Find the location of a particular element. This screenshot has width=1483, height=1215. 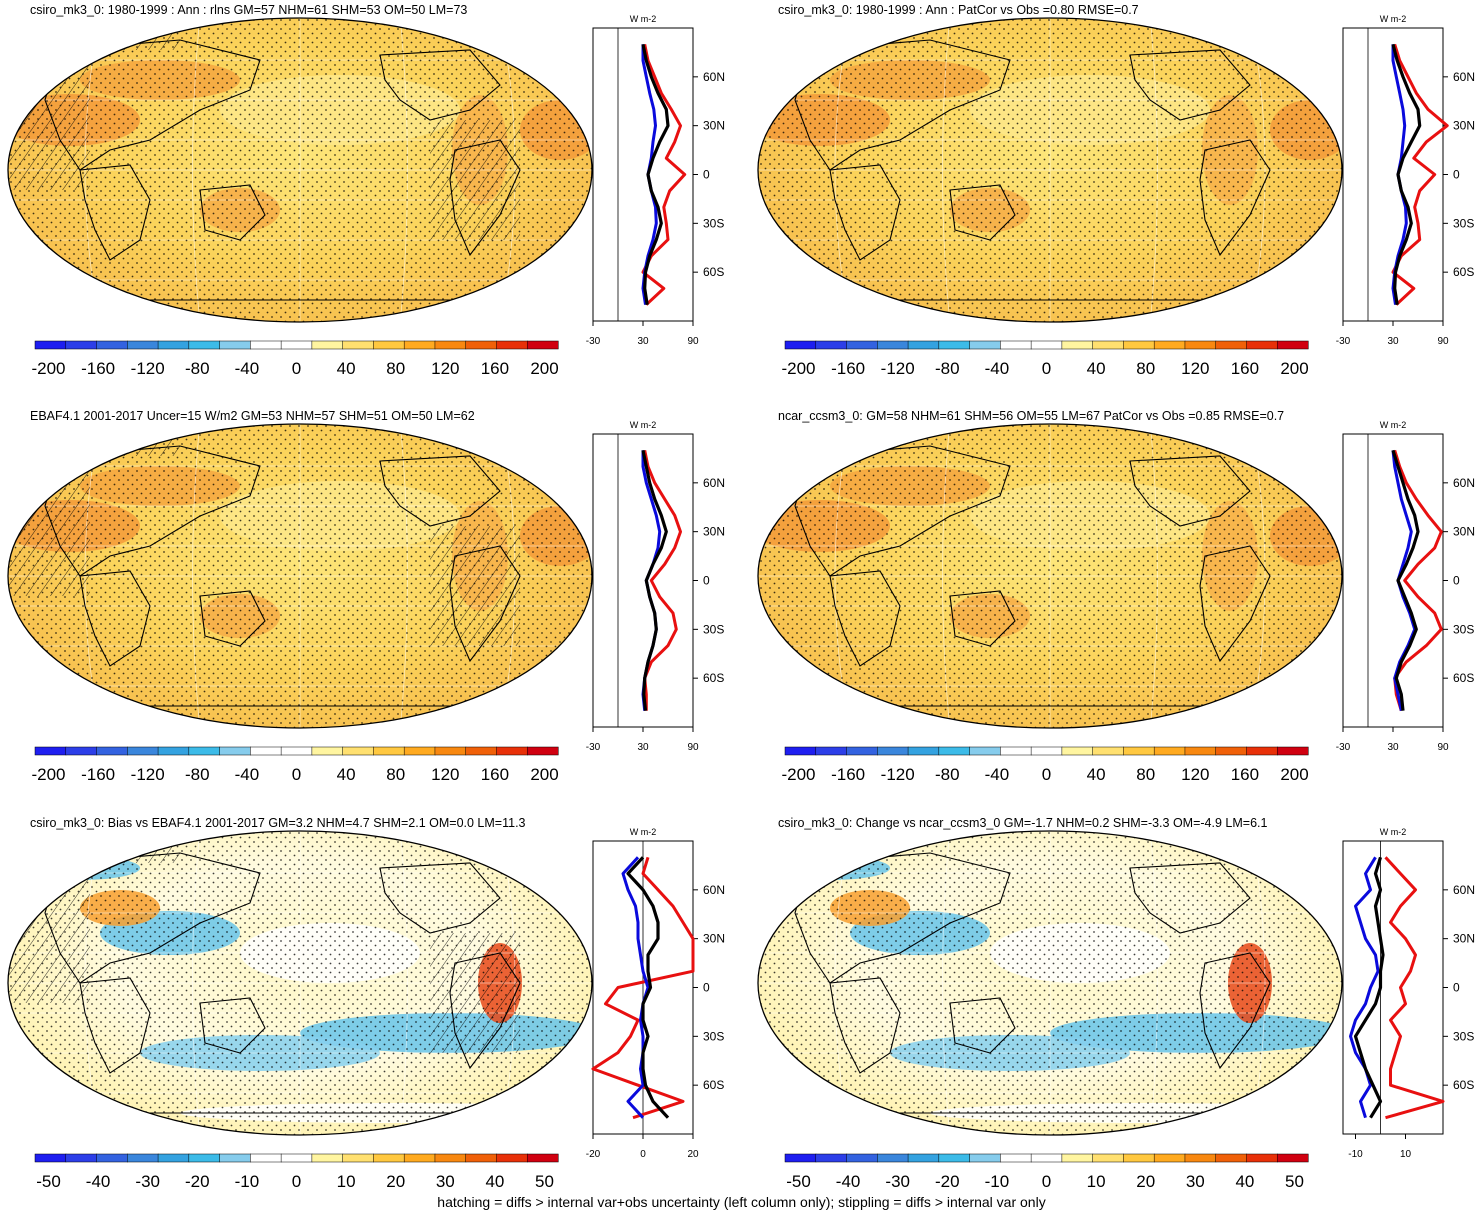

profile-x-tick-label: 0 is located at coordinates (643, 1154).